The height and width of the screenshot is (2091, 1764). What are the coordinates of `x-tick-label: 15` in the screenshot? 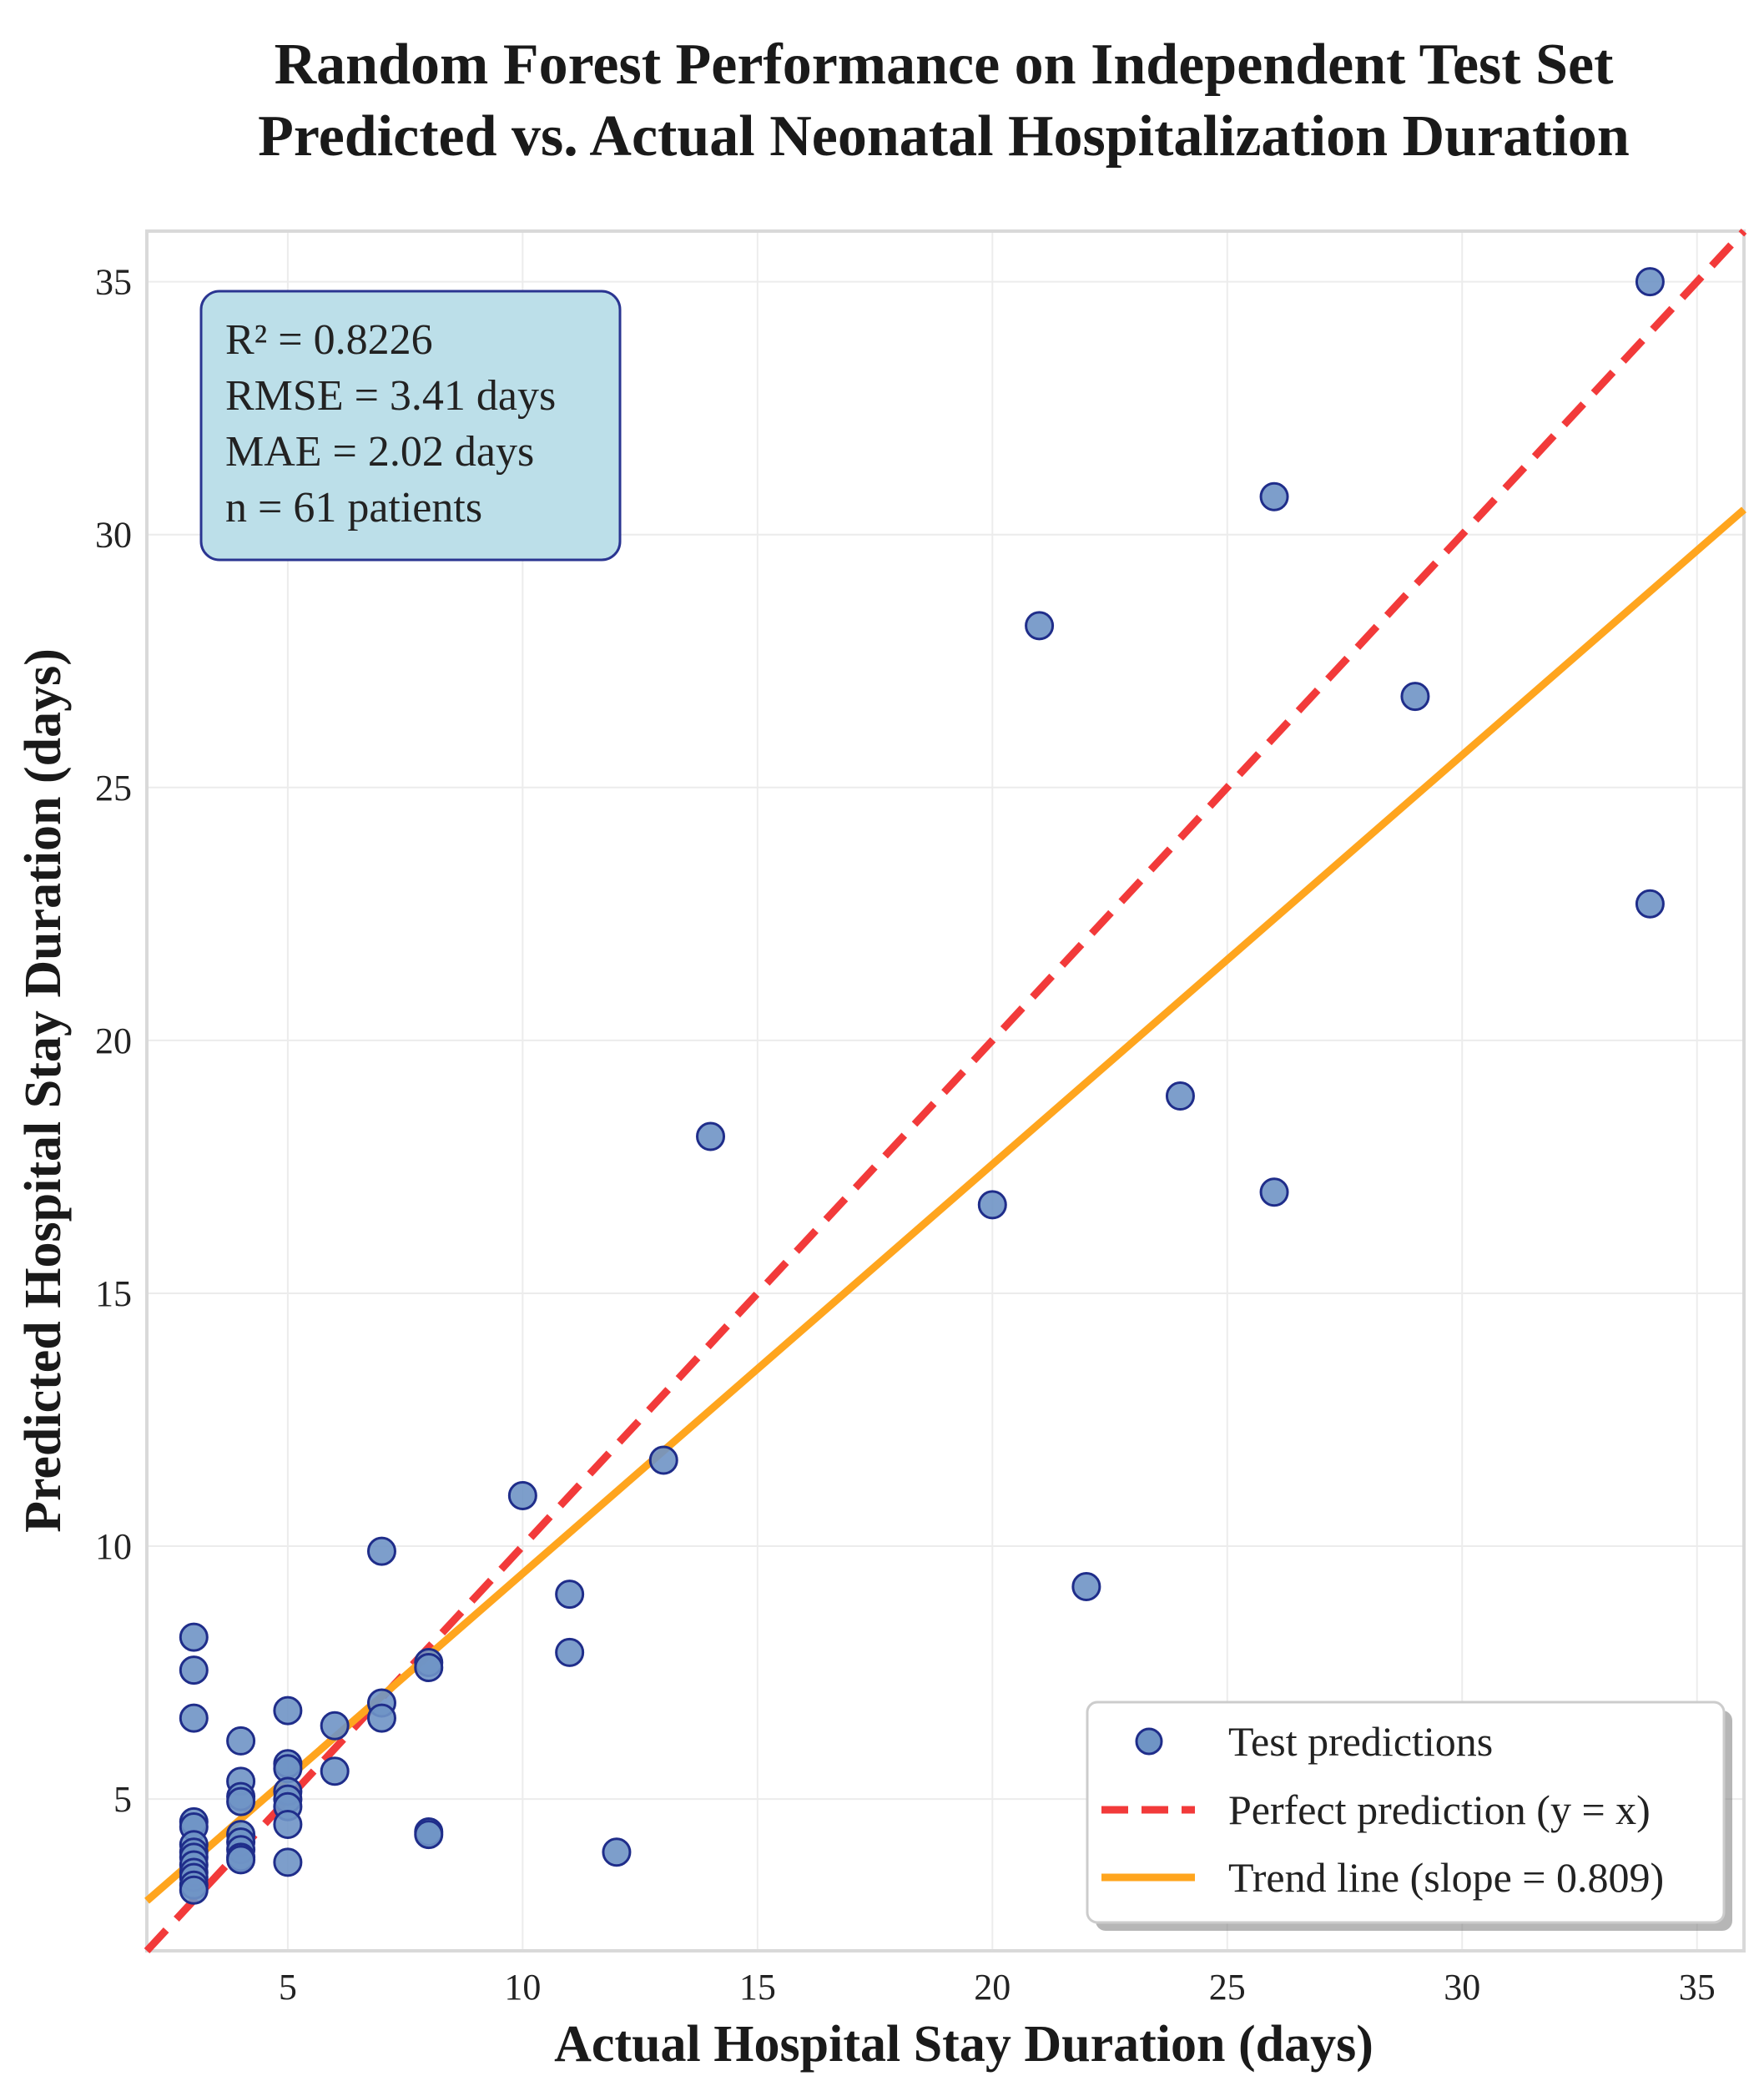 It's located at (757, 1987).